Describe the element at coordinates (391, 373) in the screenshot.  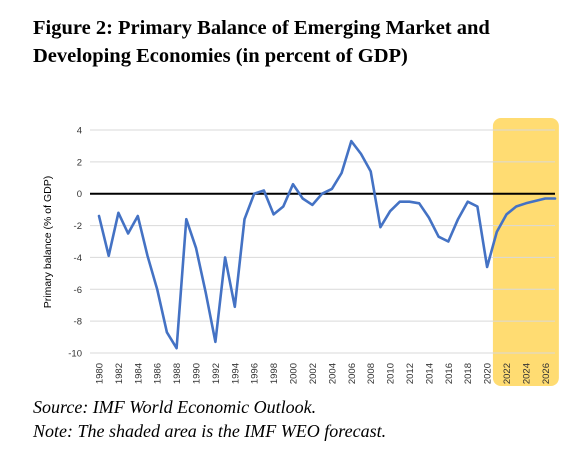
I see `x-tick-label-2010: 2010` at that location.